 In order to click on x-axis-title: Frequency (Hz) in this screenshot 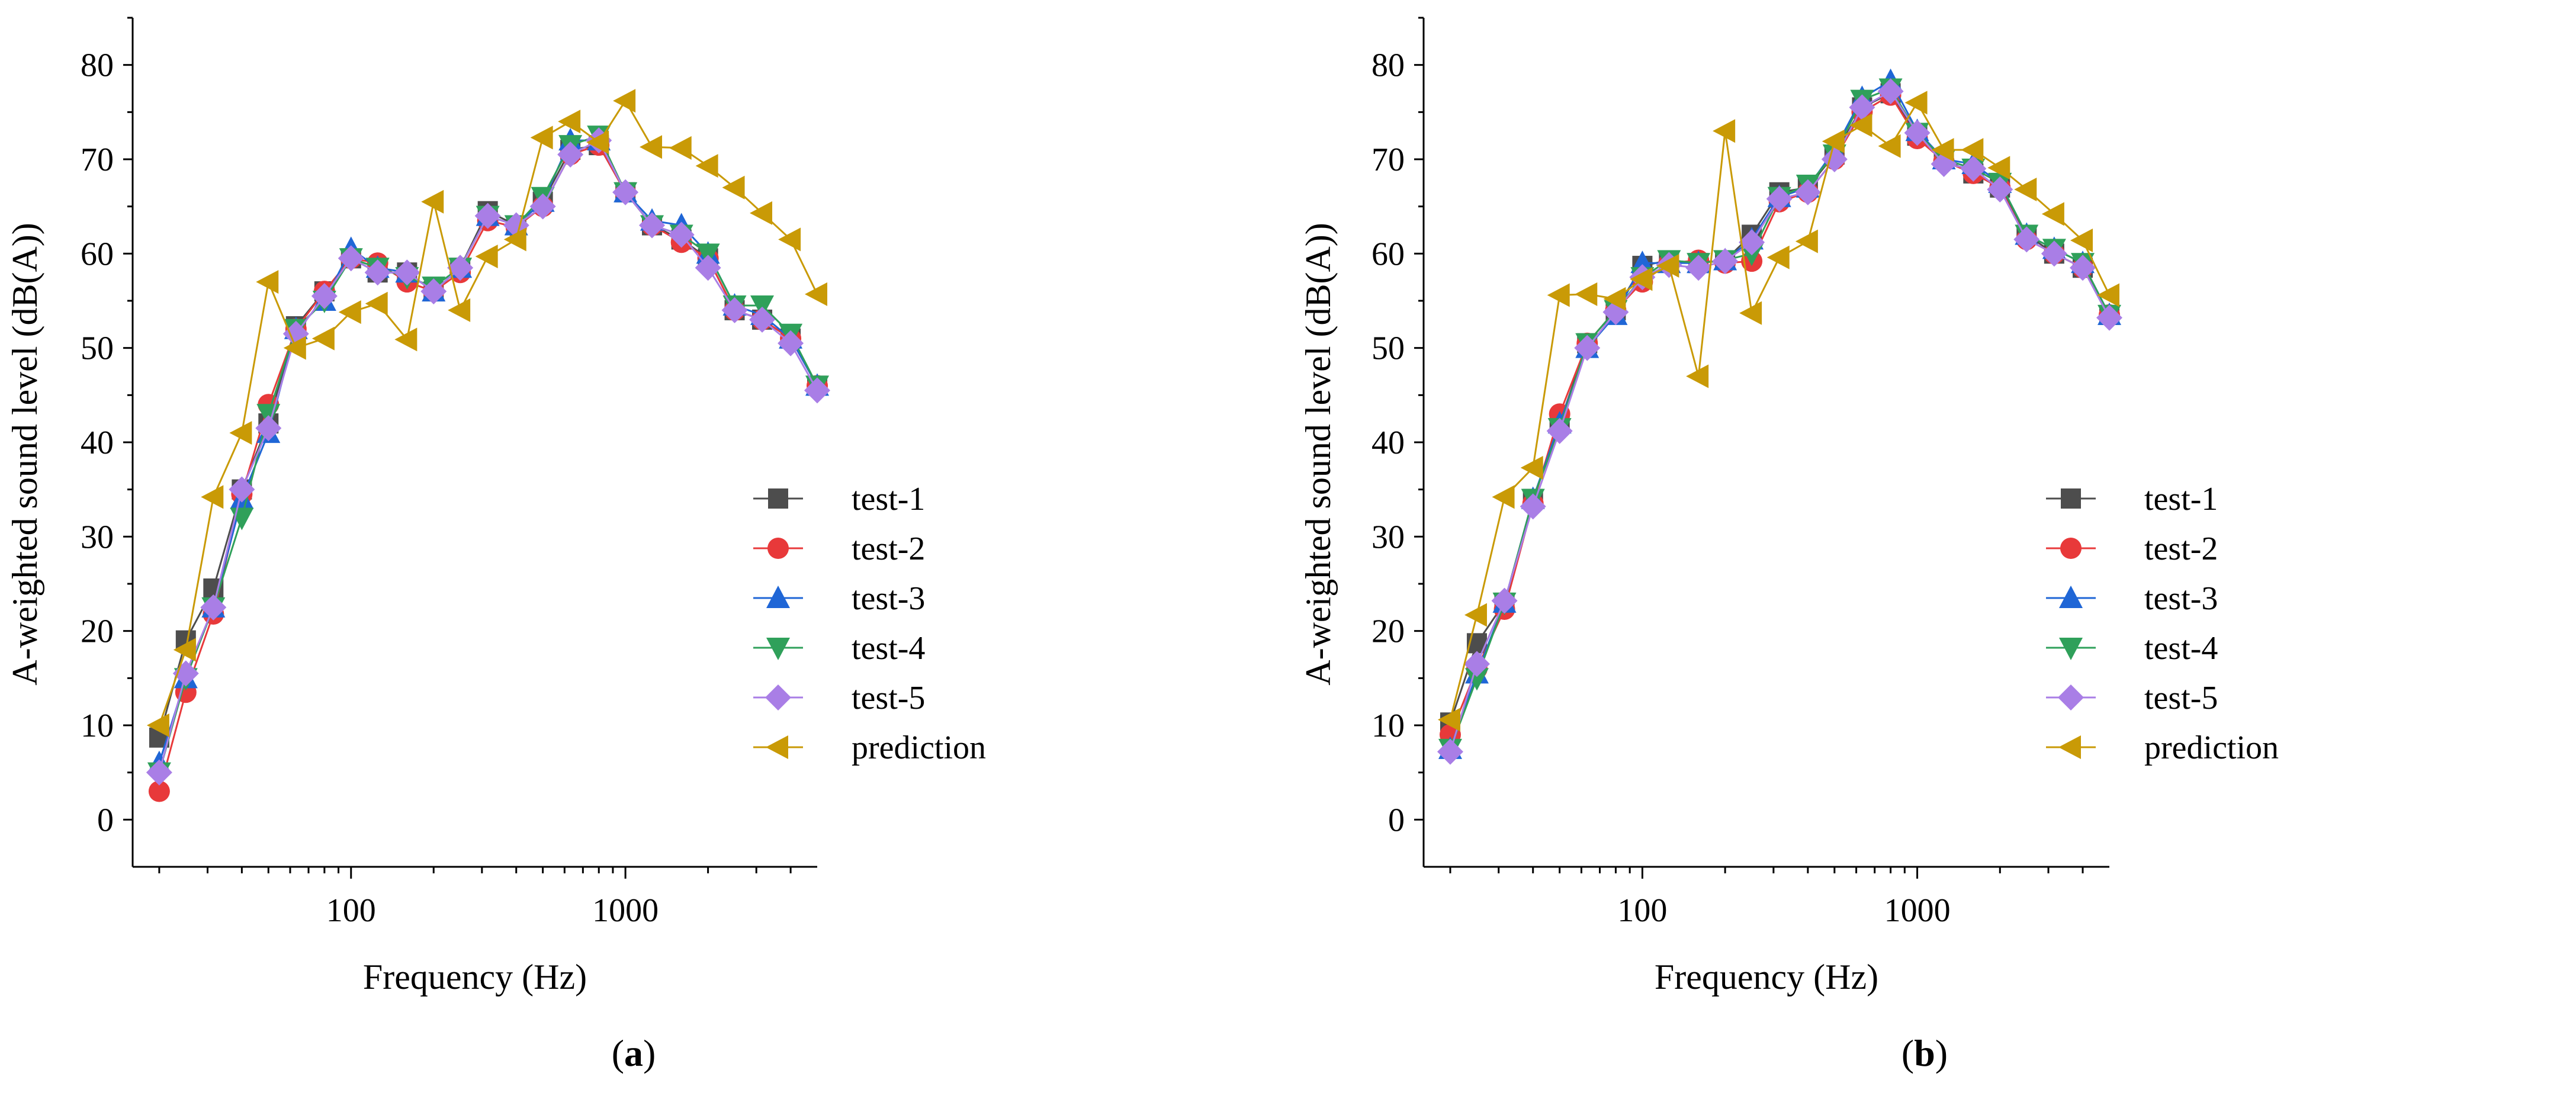, I will do `click(475, 977)`.